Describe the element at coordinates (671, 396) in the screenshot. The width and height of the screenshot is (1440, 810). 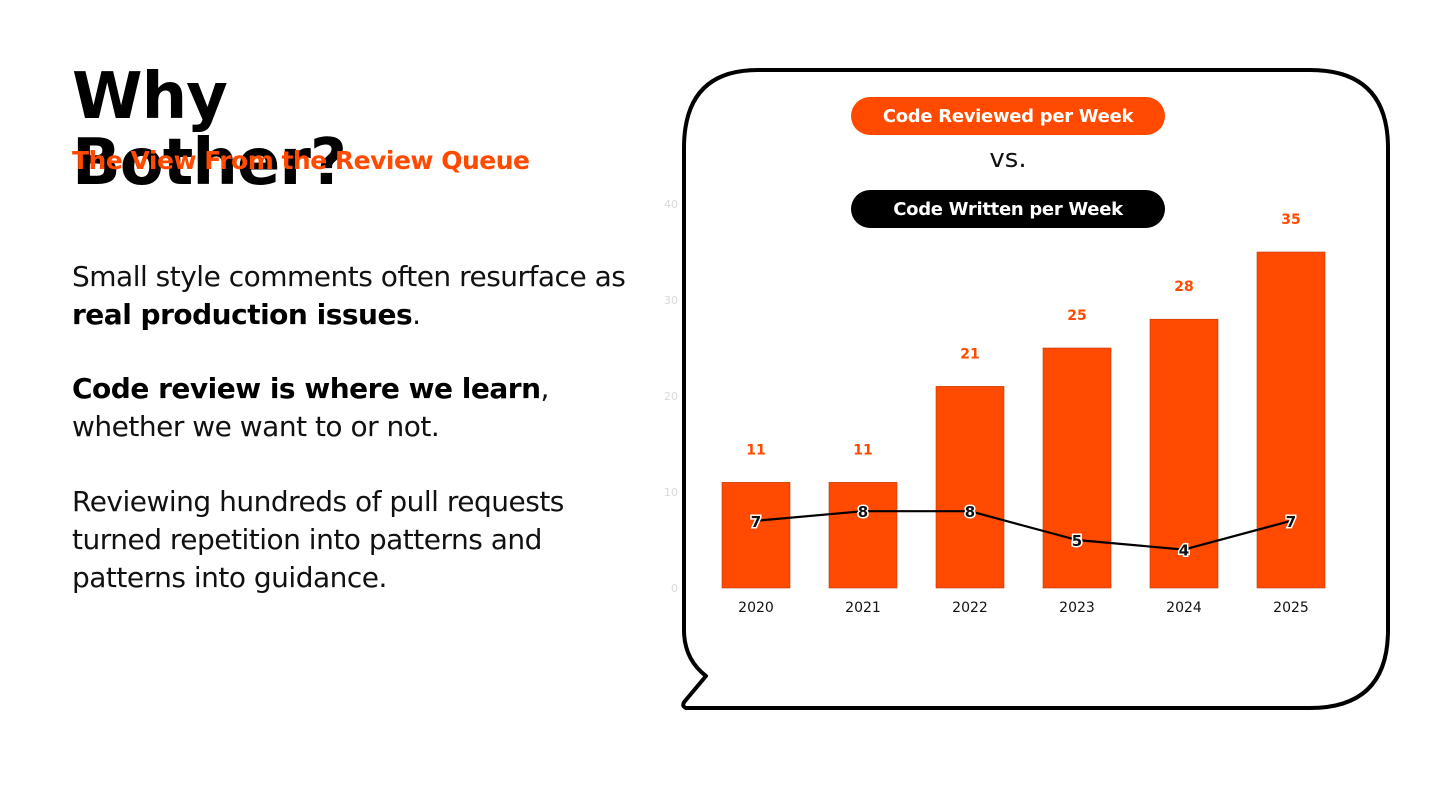
I see `y-tick-label: 20` at that location.